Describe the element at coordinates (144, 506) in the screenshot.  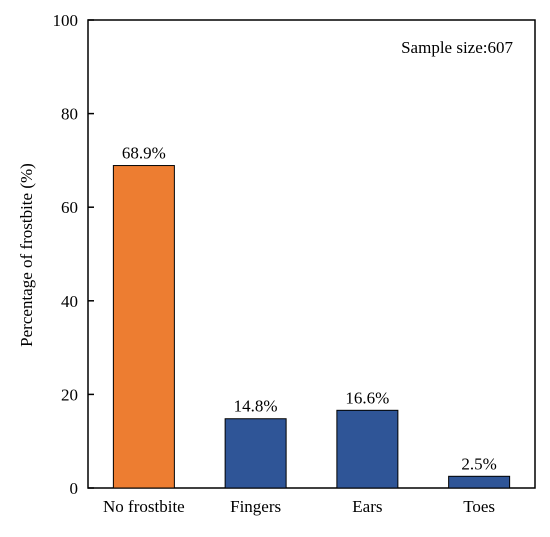
I see `x-category-label: No frostbite` at that location.